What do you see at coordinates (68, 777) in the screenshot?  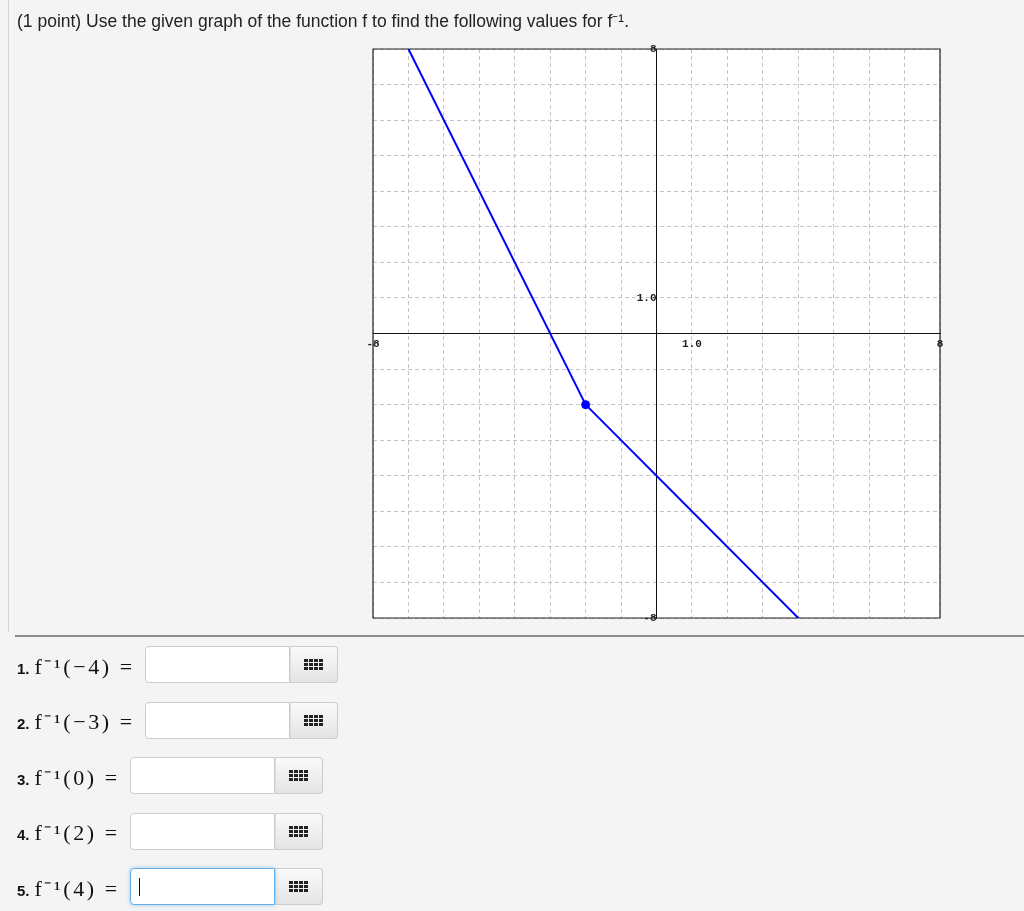 I see `text: 3. f⁻¹(0) =` at bounding box center [68, 777].